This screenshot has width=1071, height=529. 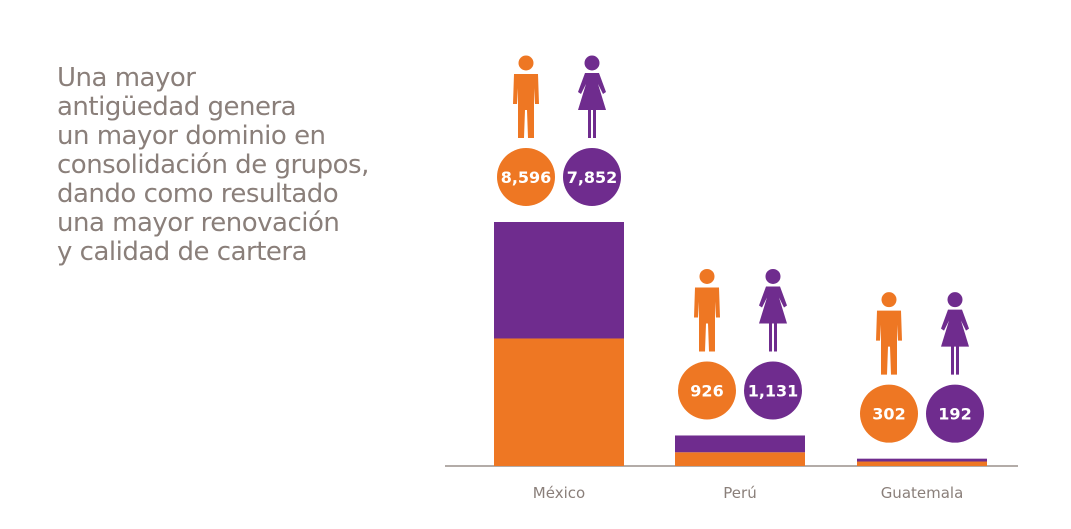 I want to click on headline-line-1: Una mayor, so click(x=126, y=78).